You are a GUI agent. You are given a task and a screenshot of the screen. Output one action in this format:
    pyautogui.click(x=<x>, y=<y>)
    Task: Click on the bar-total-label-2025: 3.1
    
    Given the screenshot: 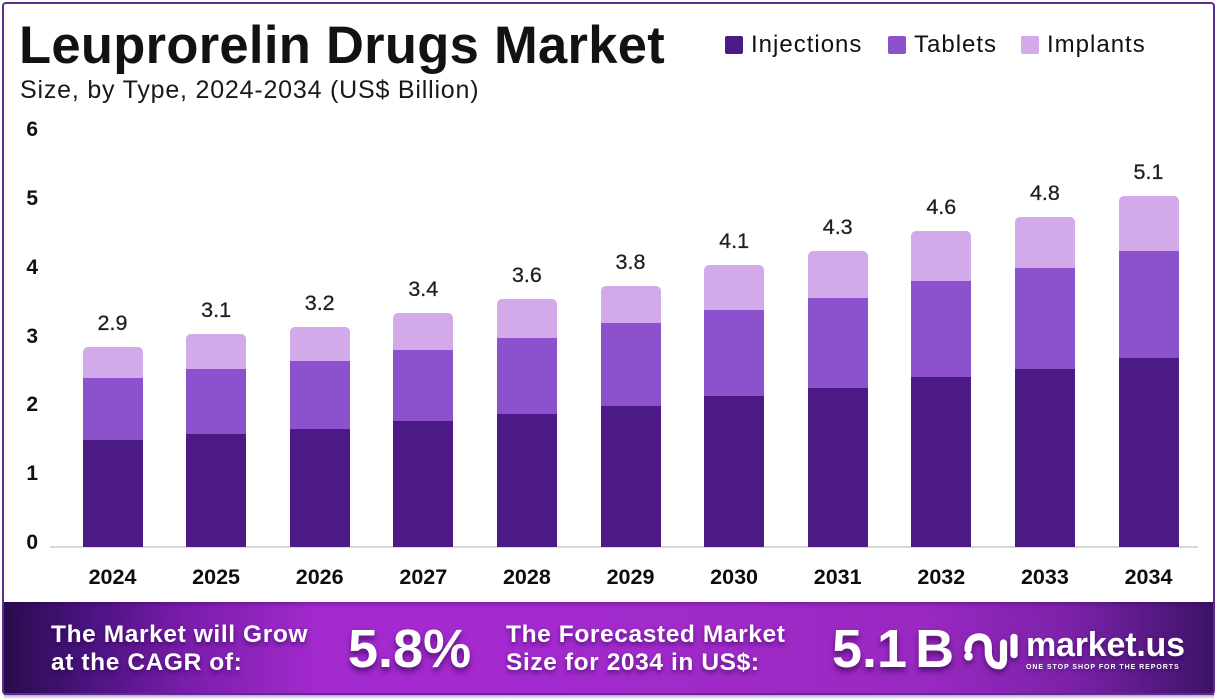 What is the action you would take?
    pyautogui.click(x=216, y=309)
    